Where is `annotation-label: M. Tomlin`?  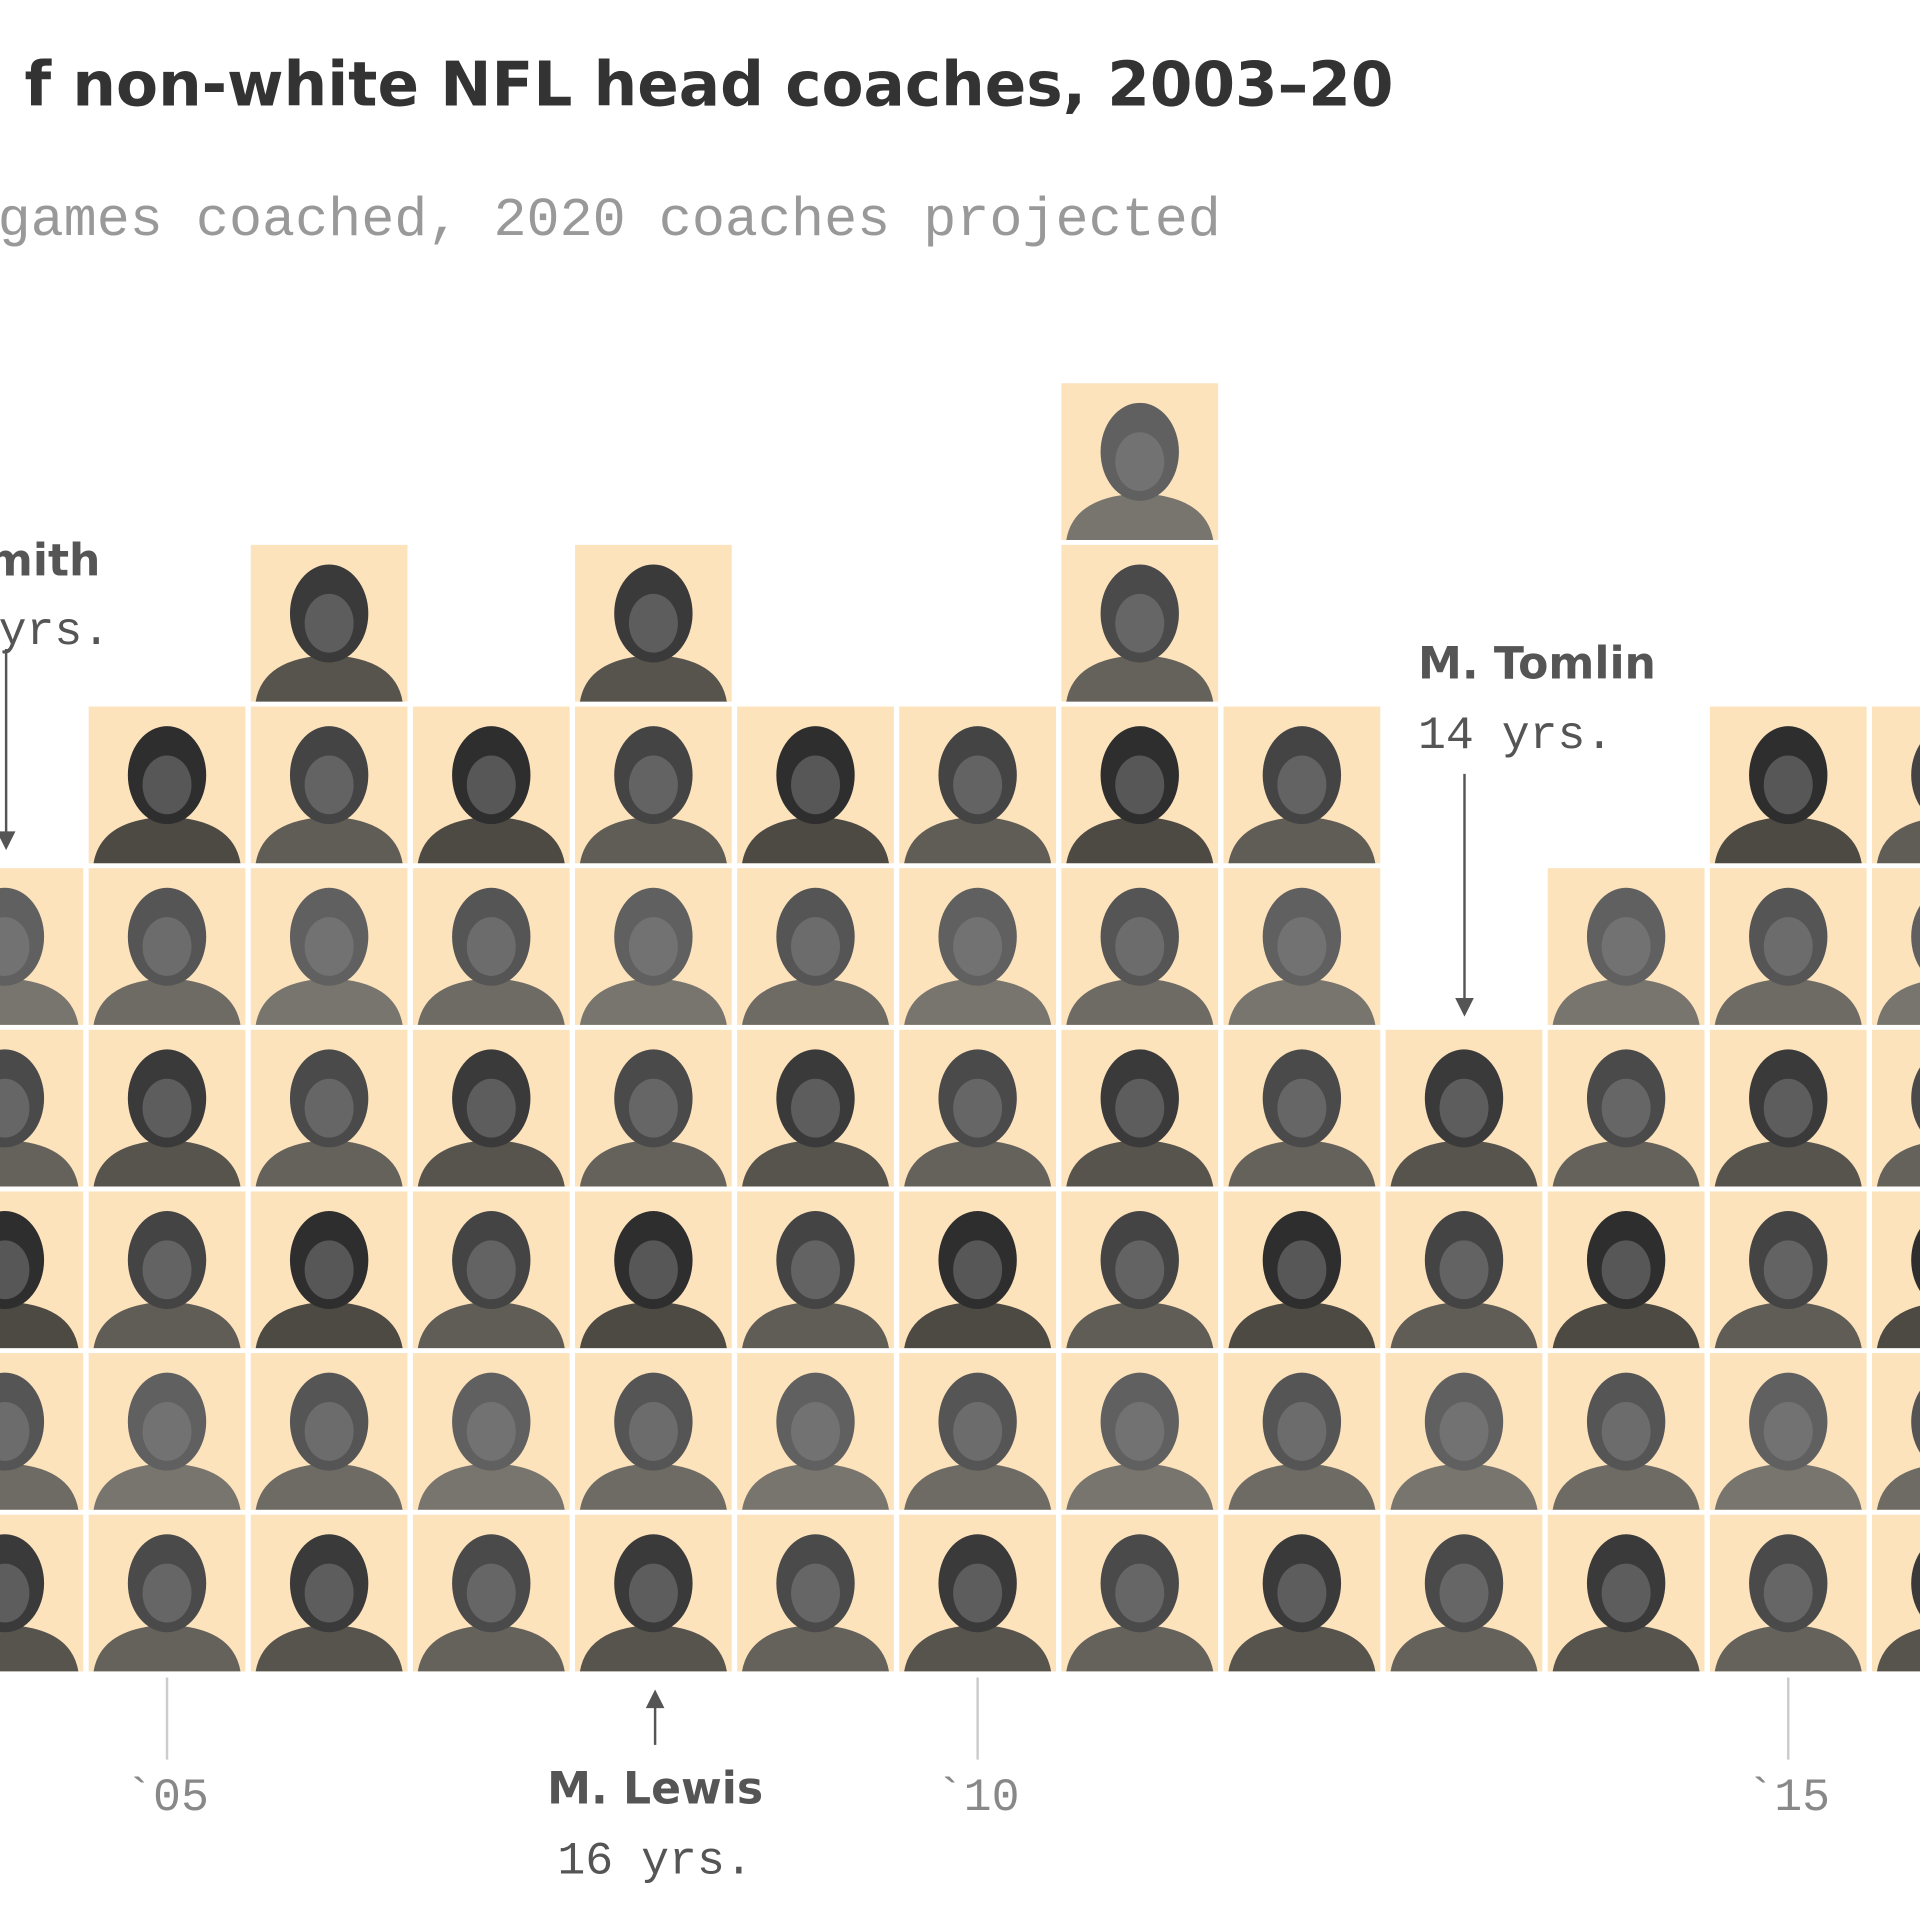
annotation-label: M. Tomlin is located at coordinates (1537, 663).